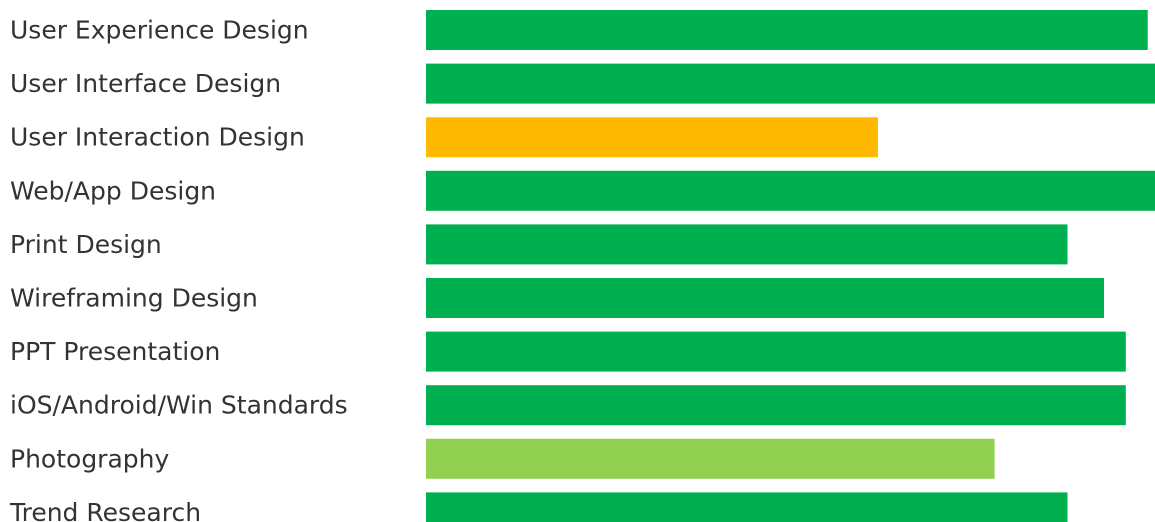  I want to click on category-label: PPT Presentation, so click(115, 351).